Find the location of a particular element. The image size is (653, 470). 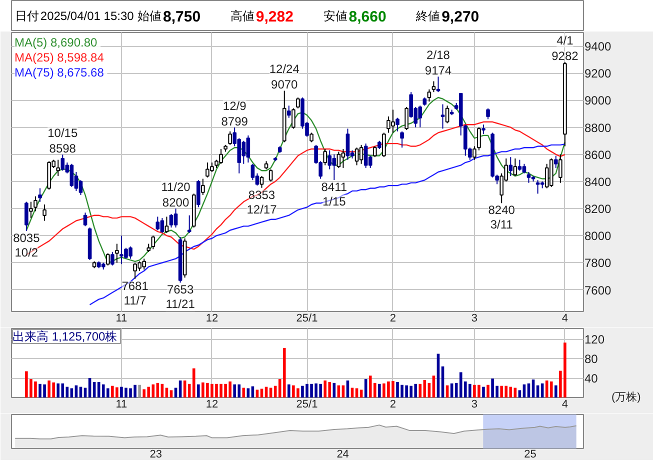

chart-title: 出来高 1,125,700株 is located at coordinates (65, 337).